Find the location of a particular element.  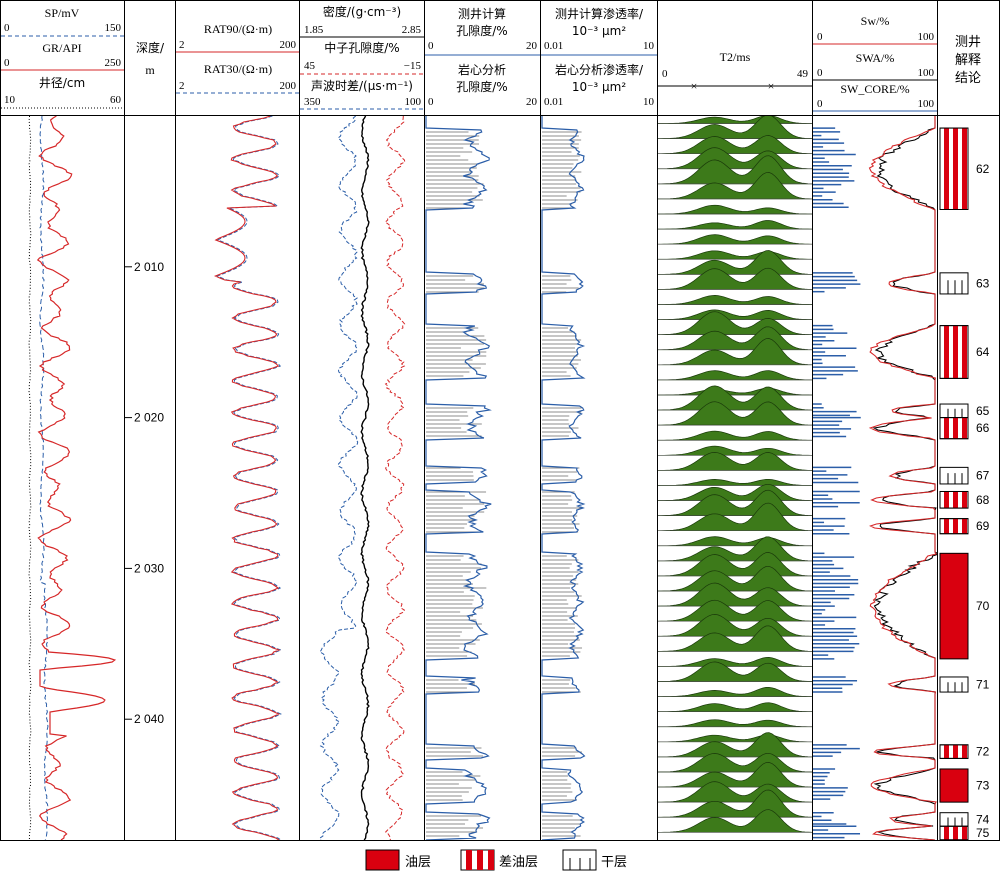

sw-curve is located at coordinates (902, 478).